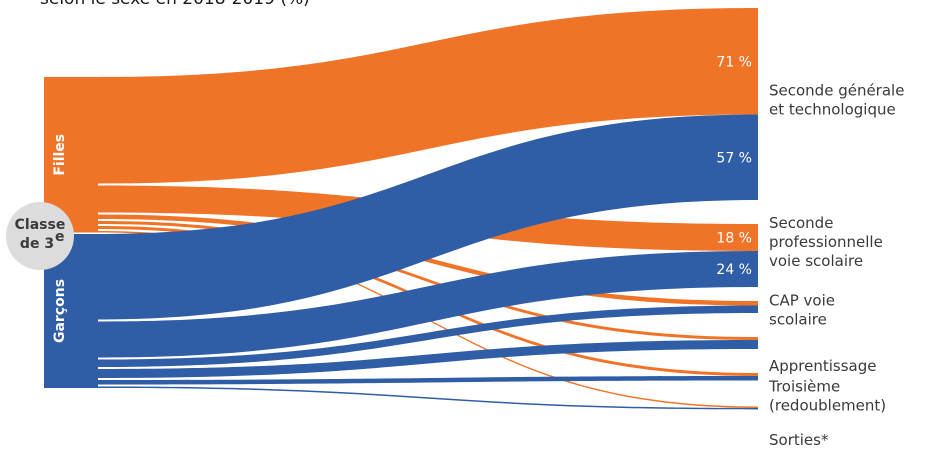  Describe the element at coordinates (37, 244) in the screenshot. I see `source-node-label-line2: de 3` at that location.